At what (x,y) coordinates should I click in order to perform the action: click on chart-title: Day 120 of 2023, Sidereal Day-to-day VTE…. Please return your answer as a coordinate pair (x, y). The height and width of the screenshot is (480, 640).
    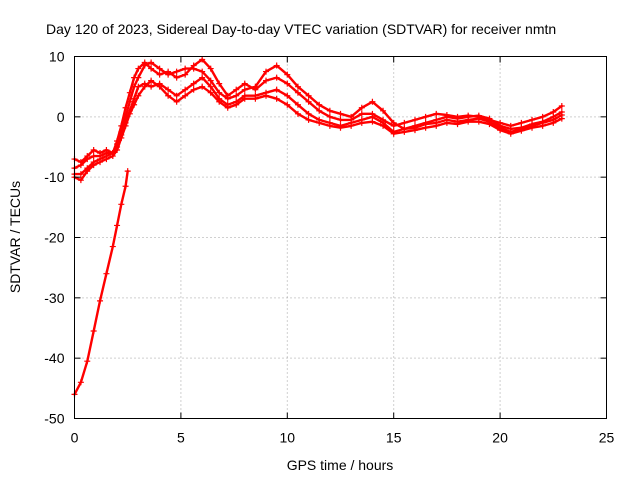
    Looking at the image, I should click on (301, 29).